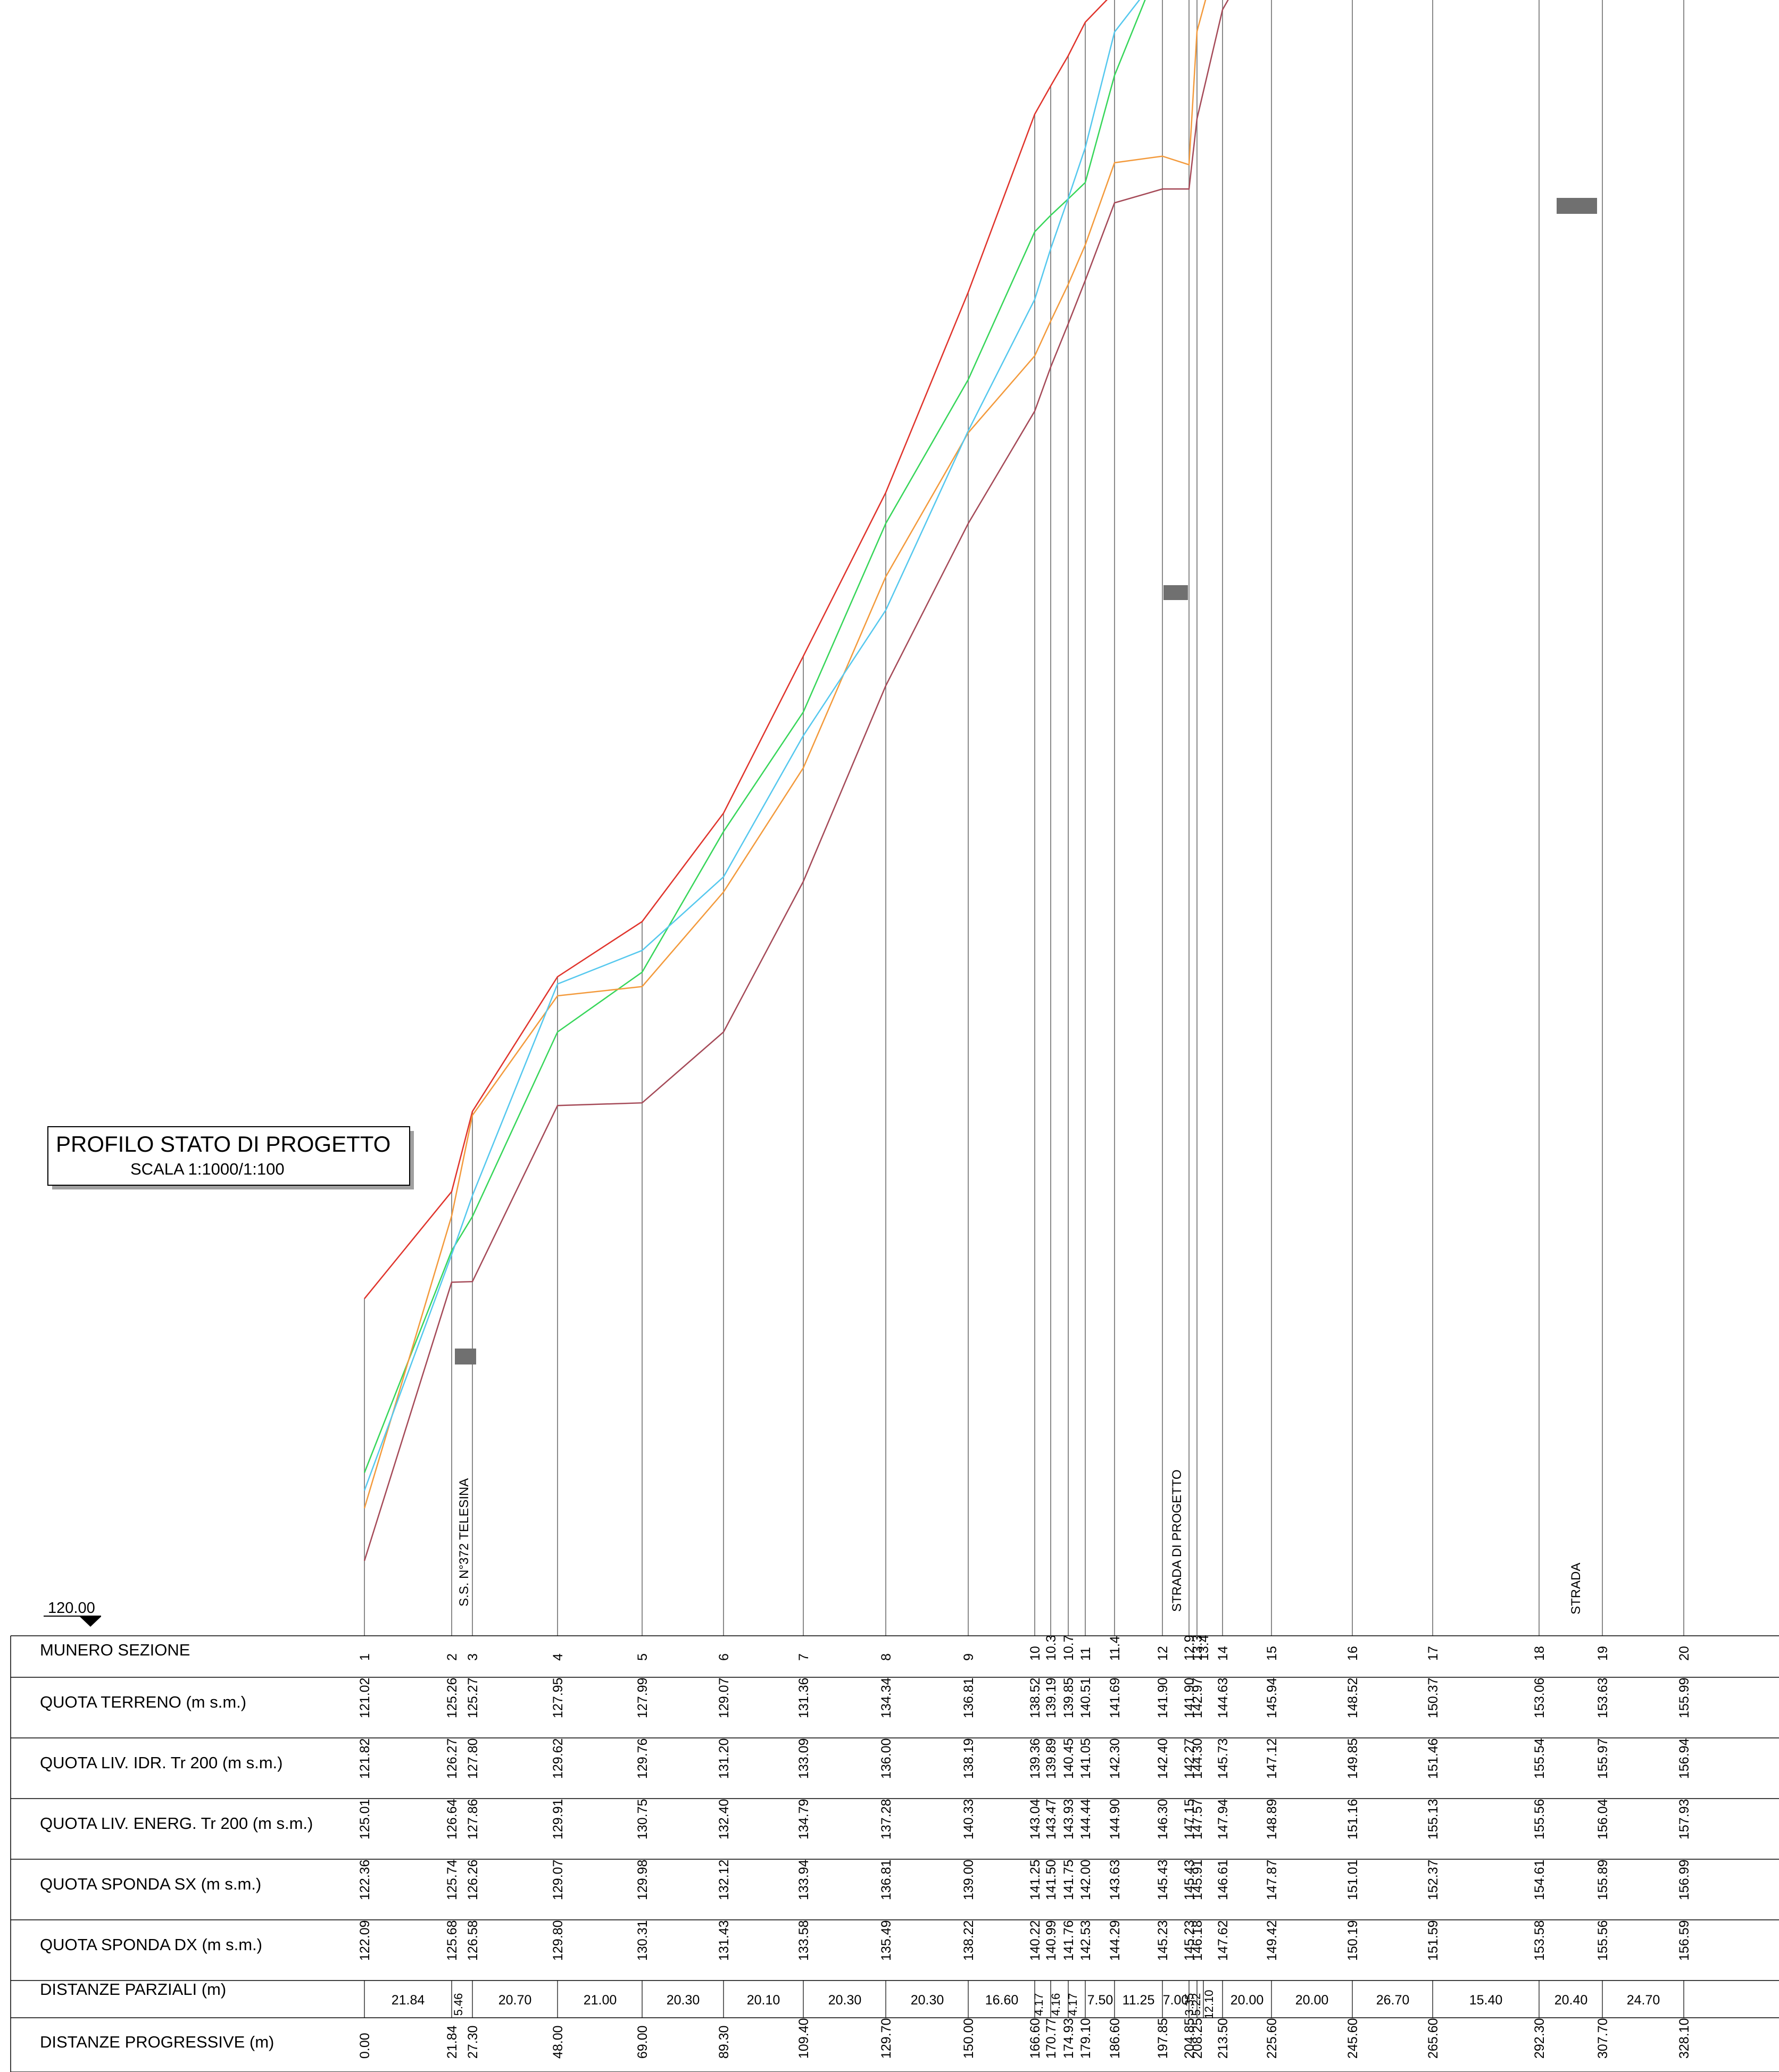 This screenshot has height=2072, width=1779. Describe the element at coordinates (1352, 1819) in the screenshot. I see `cell-energ-16: 151.16` at that location.